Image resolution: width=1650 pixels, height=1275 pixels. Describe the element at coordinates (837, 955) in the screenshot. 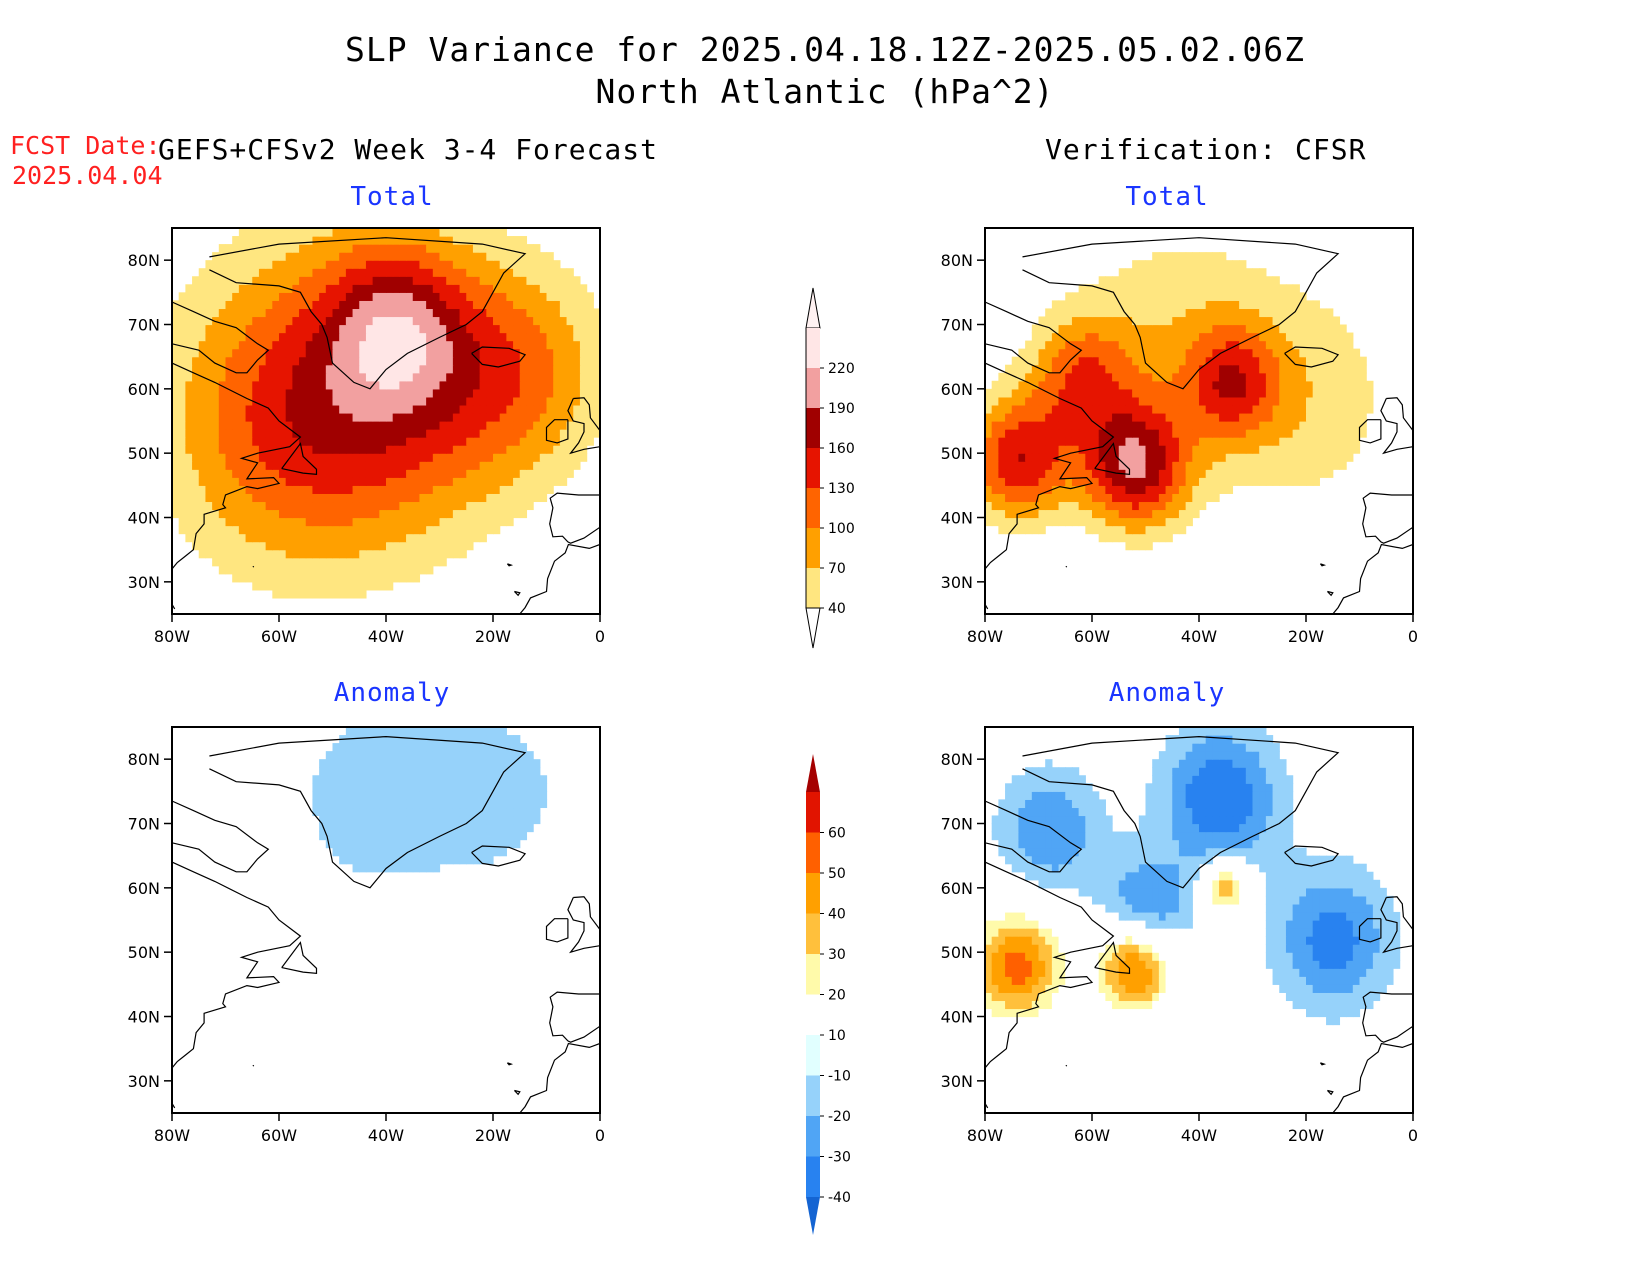

I see `colorbar-label: 30` at that location.